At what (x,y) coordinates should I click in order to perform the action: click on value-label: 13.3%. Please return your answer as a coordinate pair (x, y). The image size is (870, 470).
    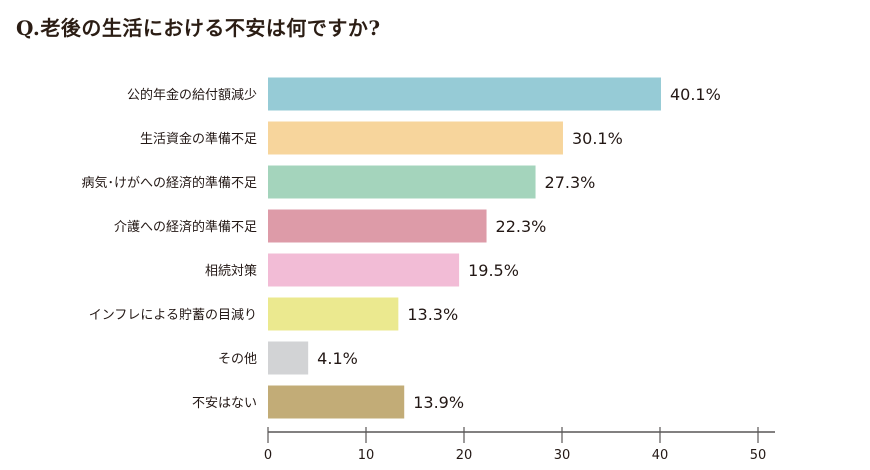
    Looking at the image, I should click on (432, 314).